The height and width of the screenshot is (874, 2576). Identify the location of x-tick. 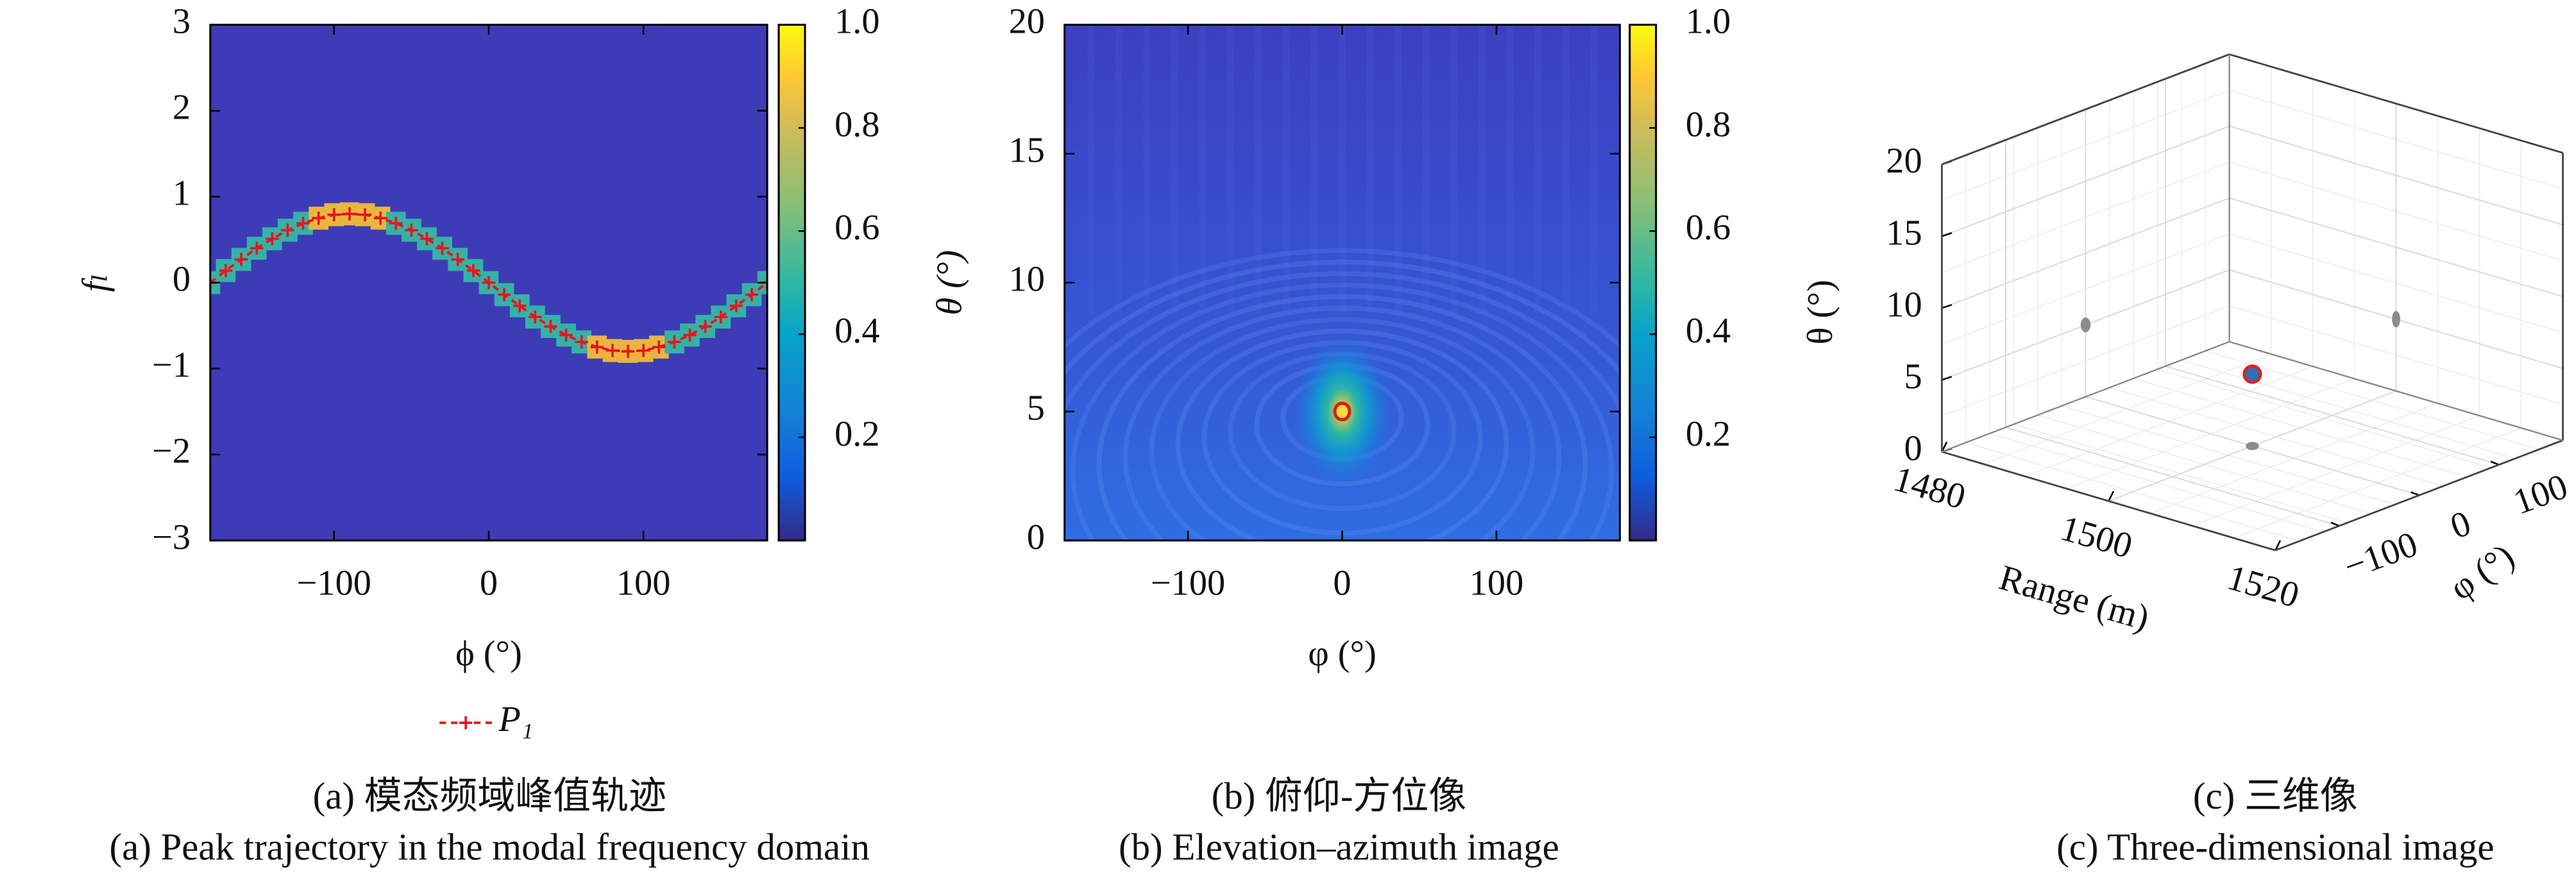
(2278, 545).